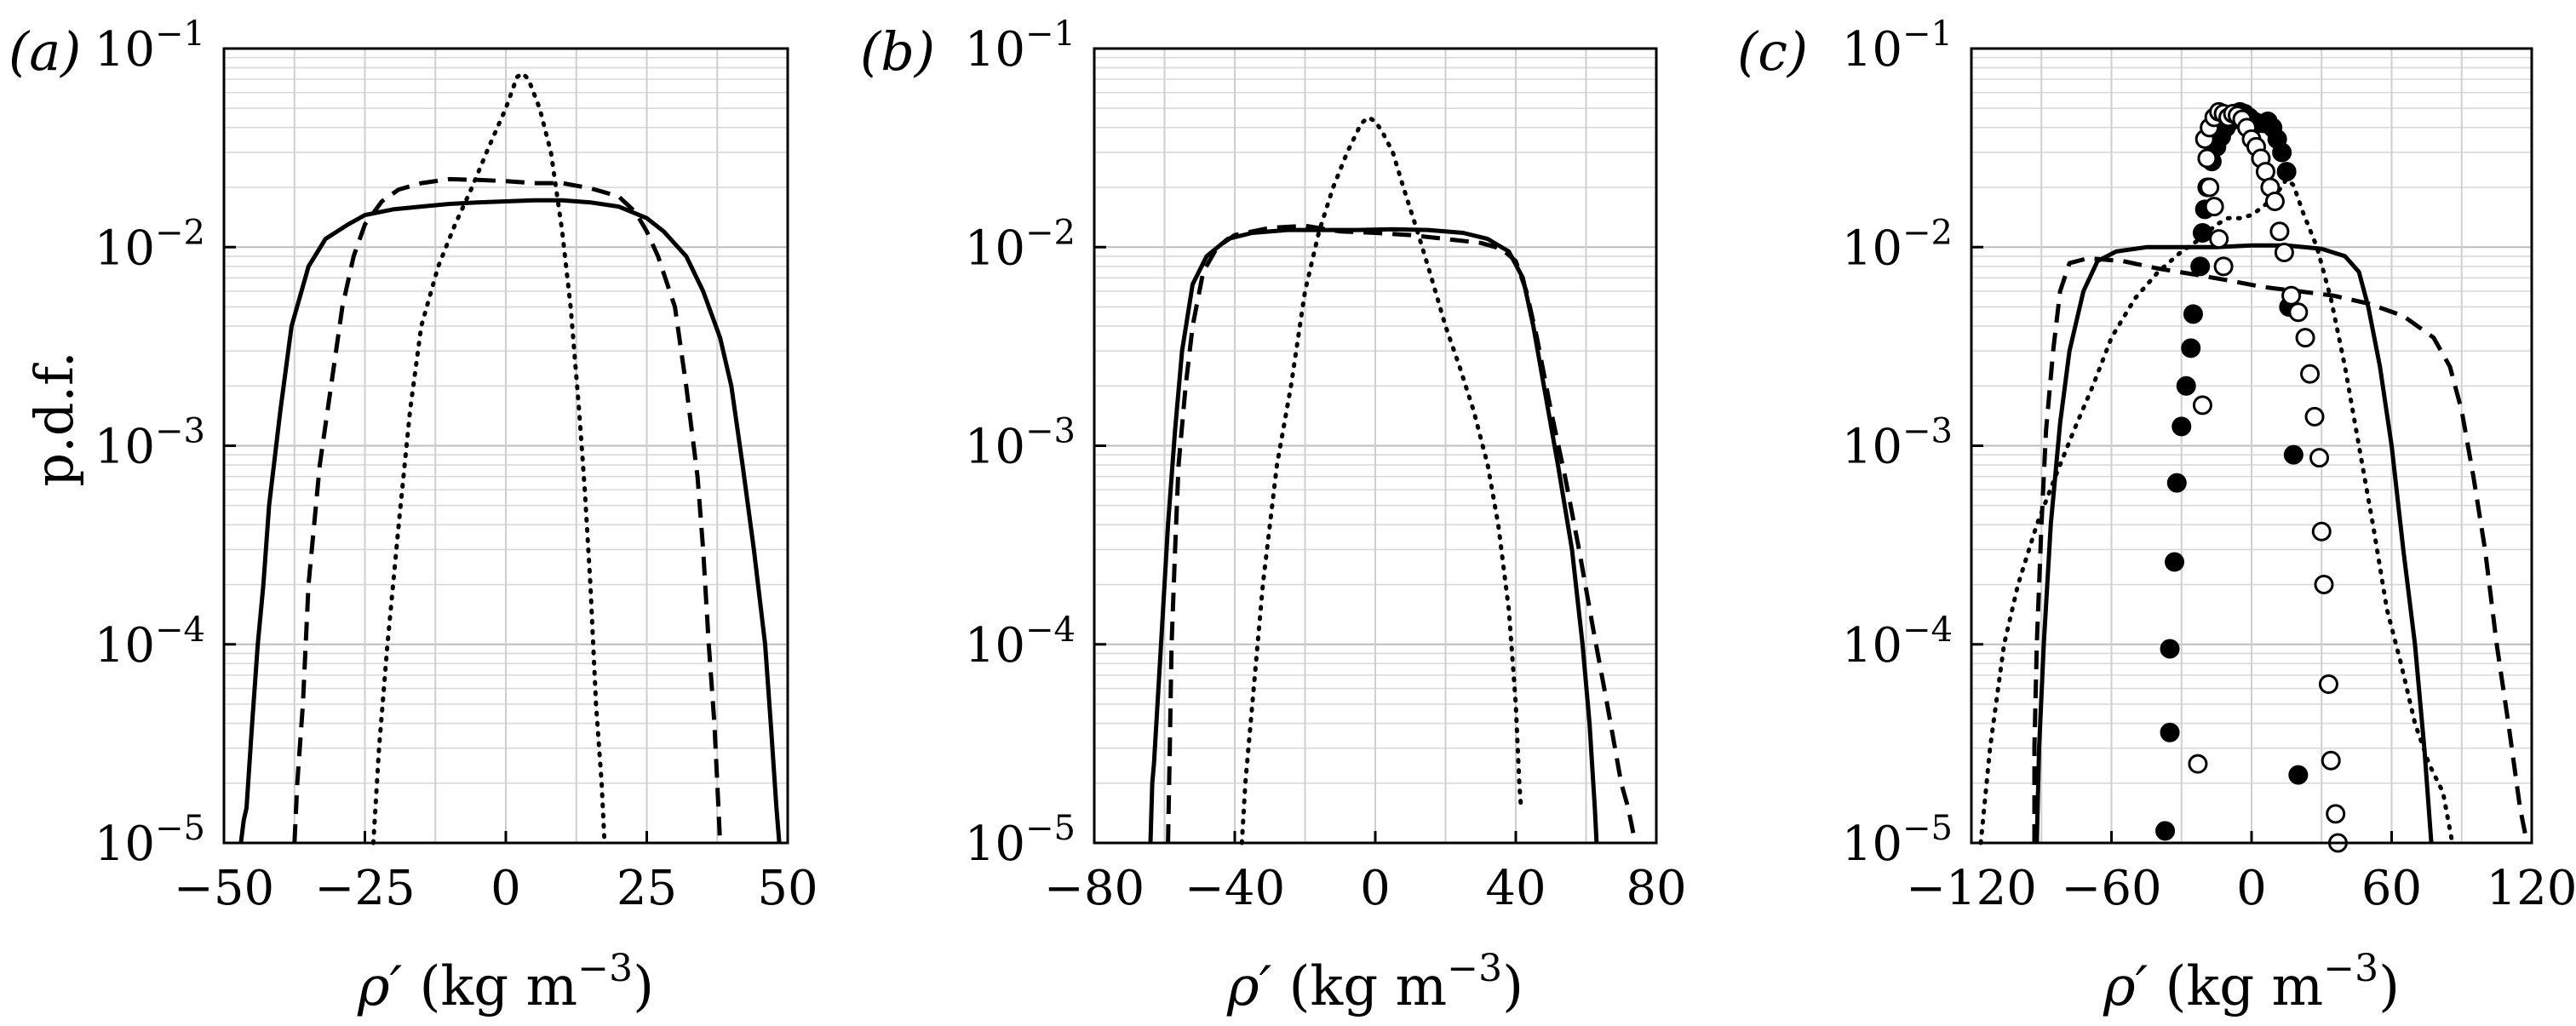  I want to click on x-tick-label: 50, so click(787, 888).